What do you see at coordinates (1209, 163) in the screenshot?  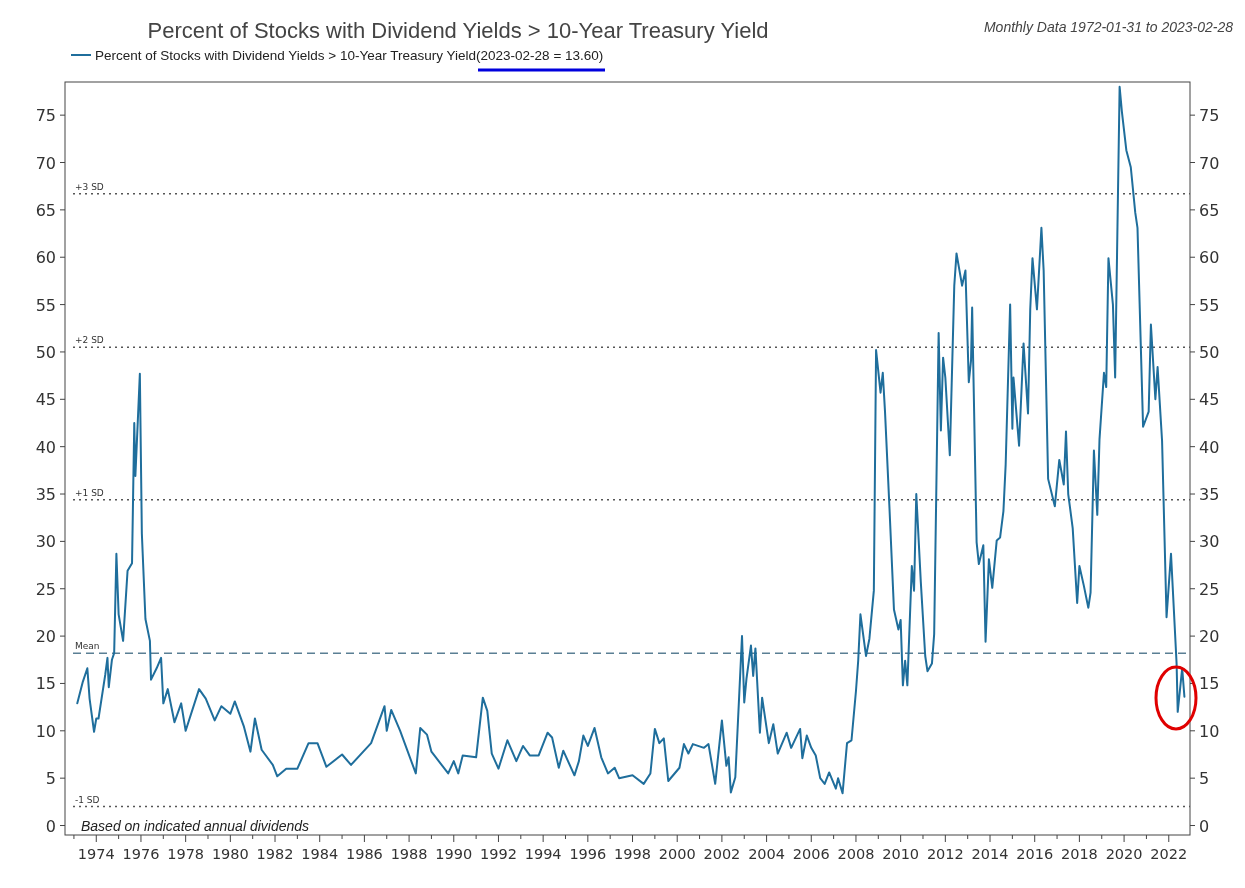 I see `y2-tick-label: 70` at bounding box center [1209, 163].